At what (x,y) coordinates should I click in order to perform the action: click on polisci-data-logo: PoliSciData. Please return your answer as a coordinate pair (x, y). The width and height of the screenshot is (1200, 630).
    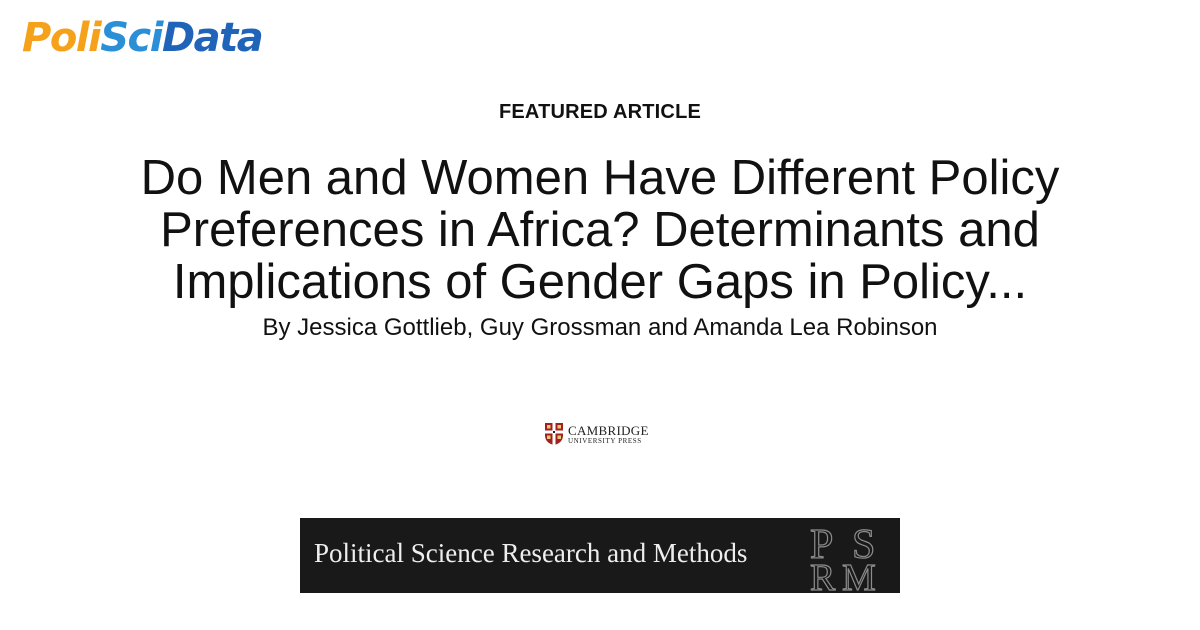
    Looking at the image, I should click on (143, 38).